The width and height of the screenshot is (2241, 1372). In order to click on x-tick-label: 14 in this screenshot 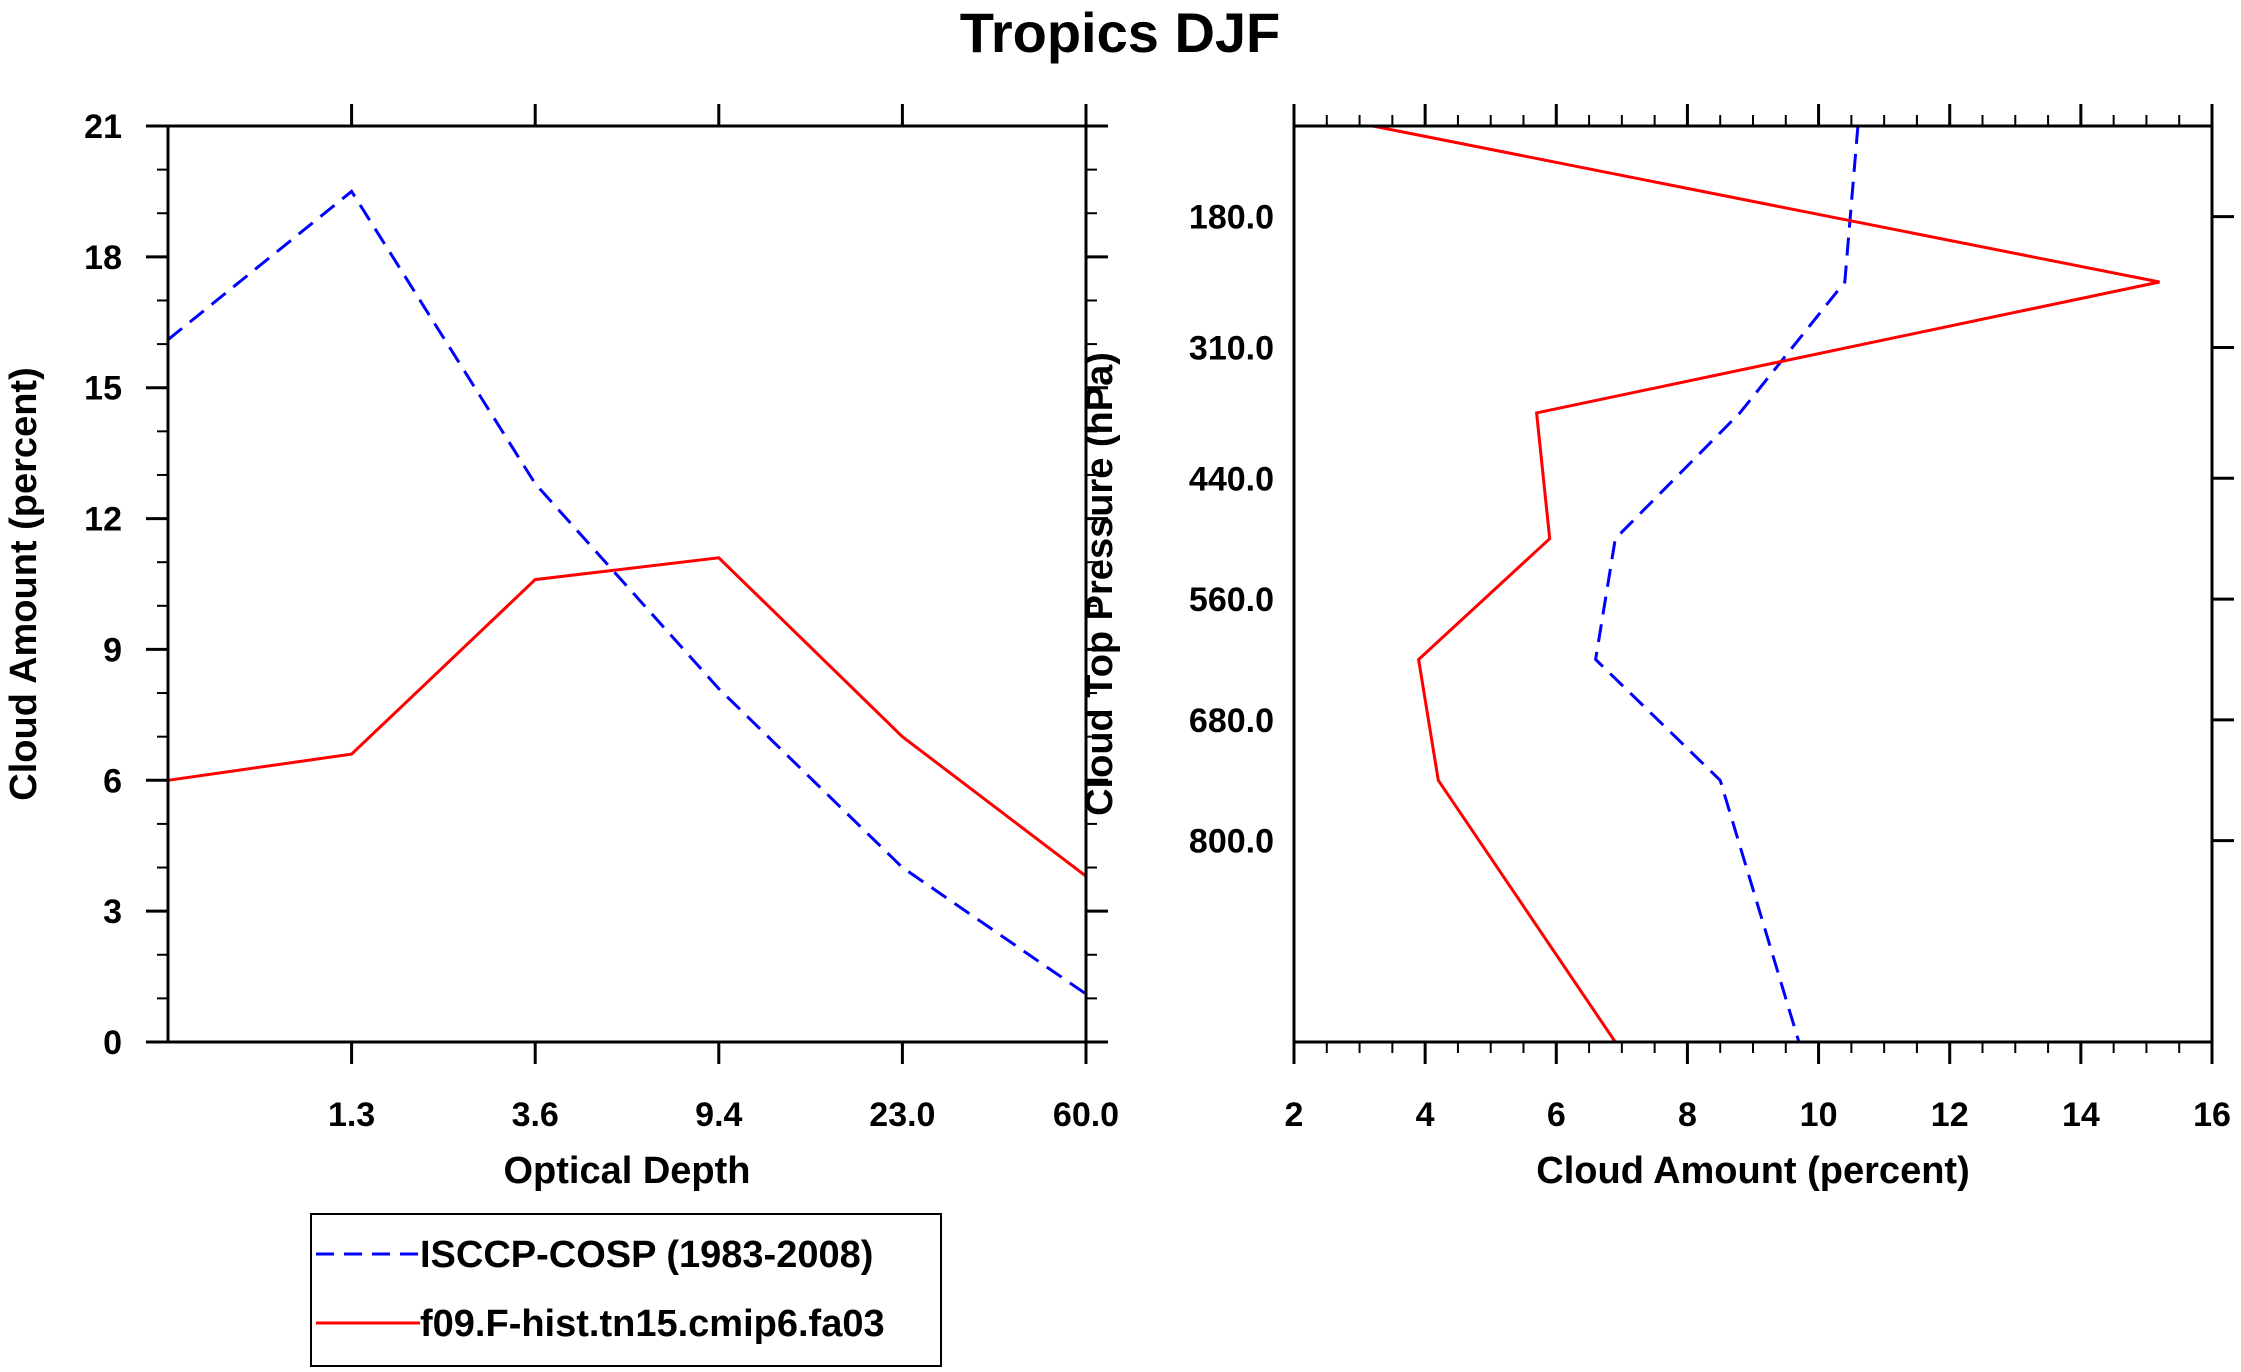, I will do `click(2081, 1115)`.